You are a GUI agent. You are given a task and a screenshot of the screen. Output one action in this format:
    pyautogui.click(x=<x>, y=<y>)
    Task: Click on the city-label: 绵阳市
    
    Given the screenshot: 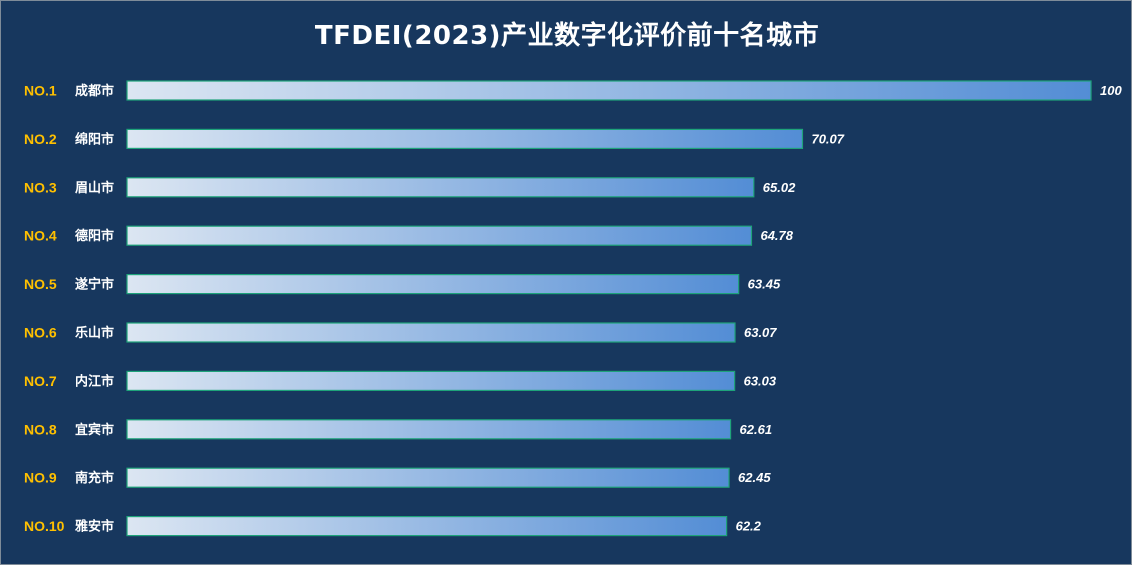 What is the action you would take?
    pyautogui.click(x=94, y=139)
    